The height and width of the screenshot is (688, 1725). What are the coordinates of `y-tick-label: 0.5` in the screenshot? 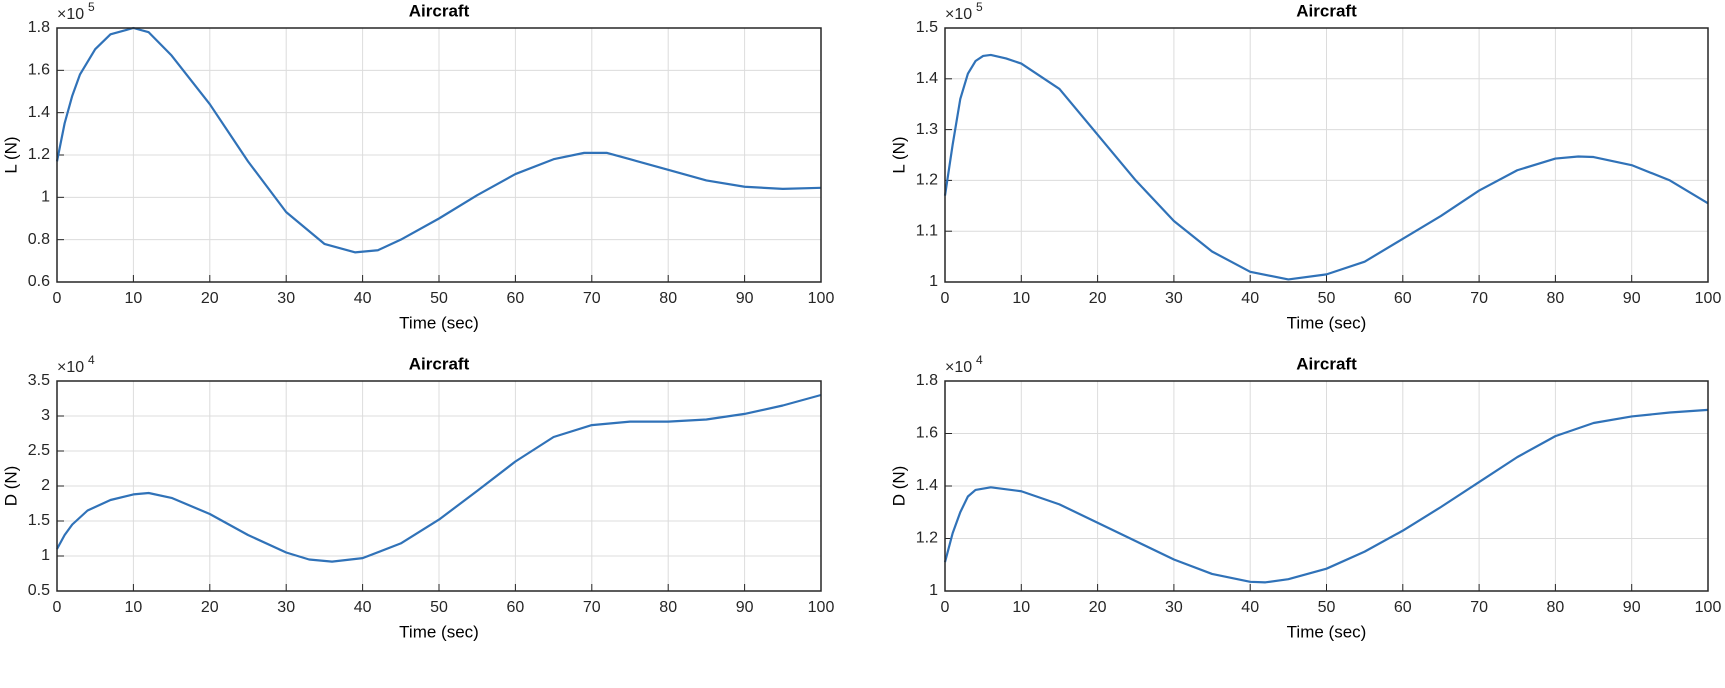 It's located at (39, 590).